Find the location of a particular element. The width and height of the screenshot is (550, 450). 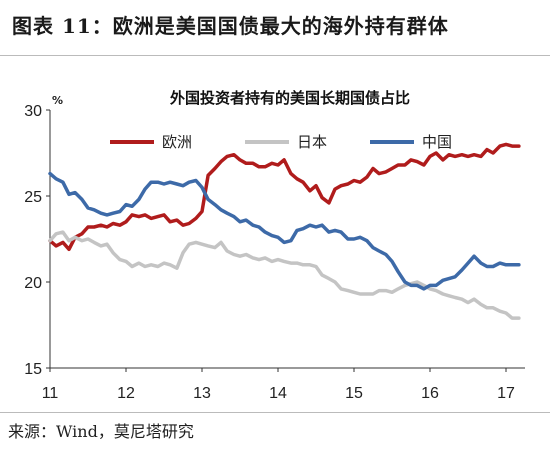

legend-label: 中国 is located at coordinates (437, 142).